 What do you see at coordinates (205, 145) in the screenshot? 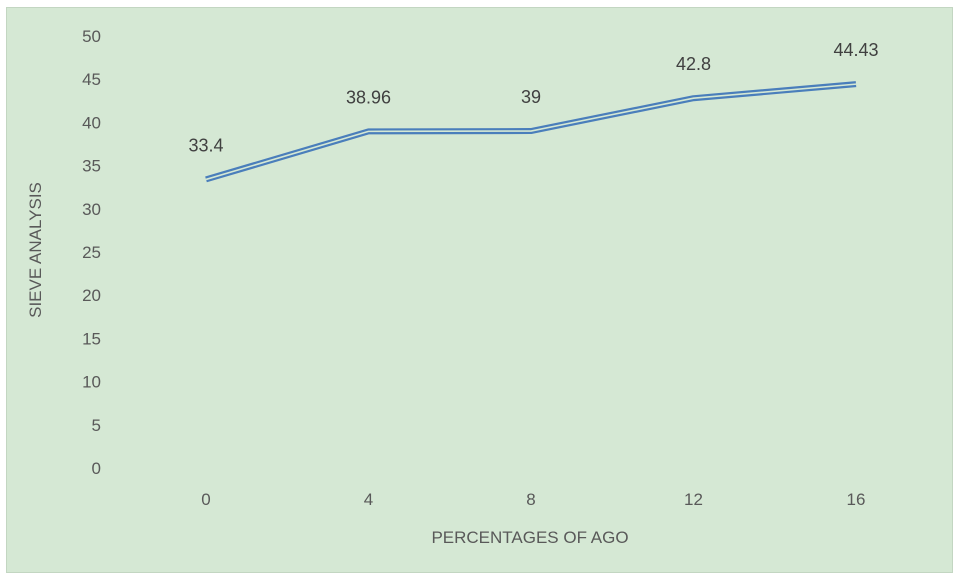
I see `data-label: 33.4` at bounding box center [205, 145].